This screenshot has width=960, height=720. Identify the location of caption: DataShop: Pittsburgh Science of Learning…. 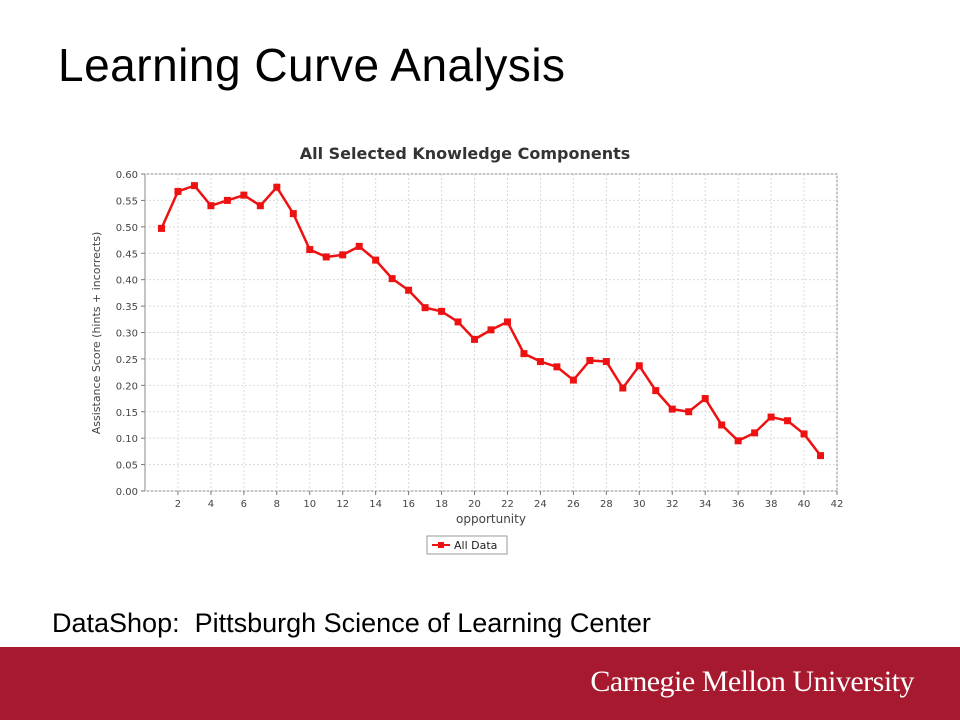
(351, 623).